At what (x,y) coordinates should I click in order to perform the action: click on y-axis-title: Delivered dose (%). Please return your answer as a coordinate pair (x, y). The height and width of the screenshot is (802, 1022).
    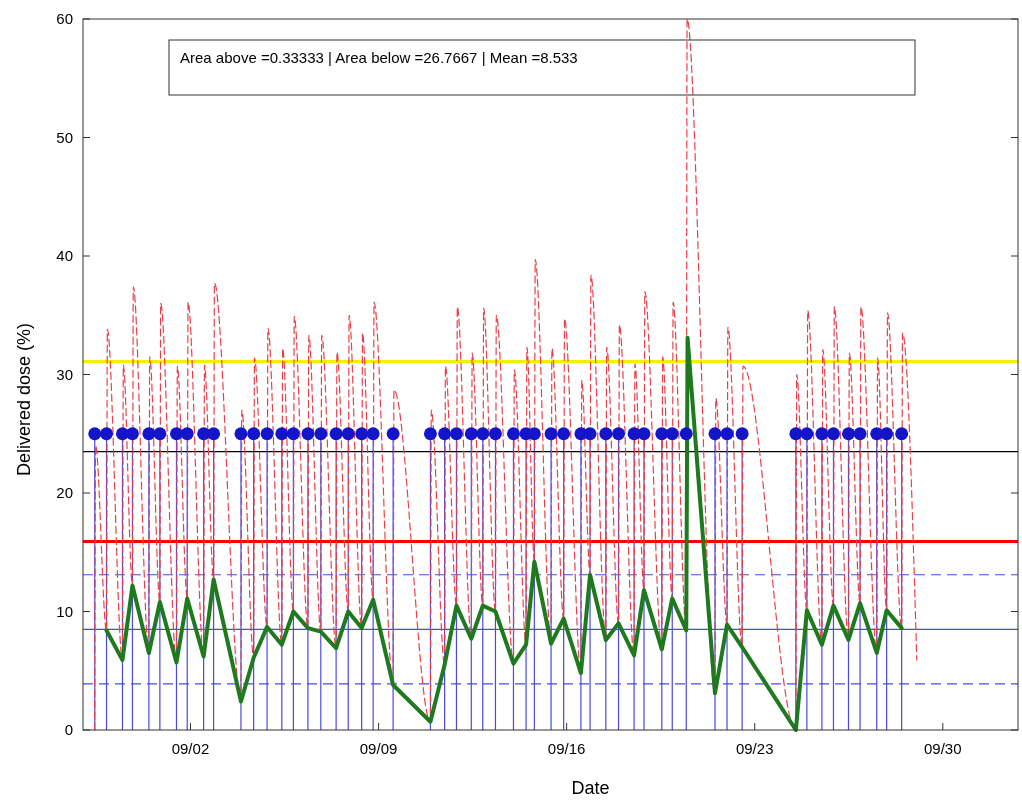
    Looking at the image, I should click on (24, 399).